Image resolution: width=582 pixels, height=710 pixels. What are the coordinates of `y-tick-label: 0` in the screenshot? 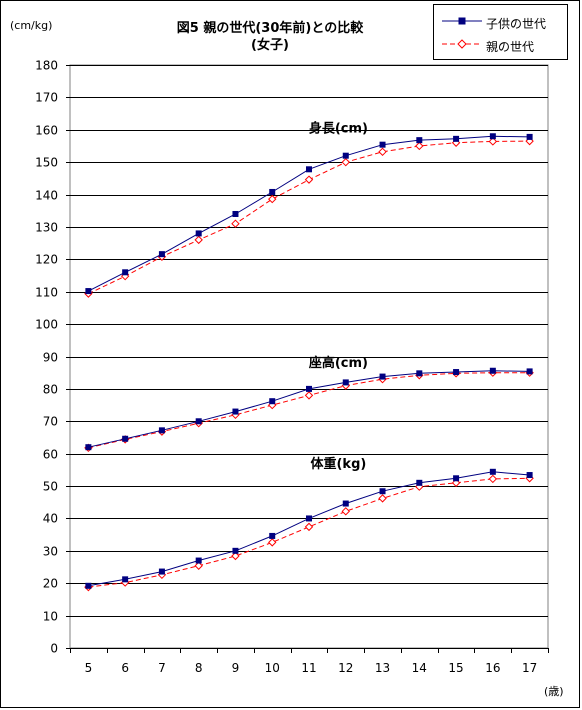 It's located at (54, 649).